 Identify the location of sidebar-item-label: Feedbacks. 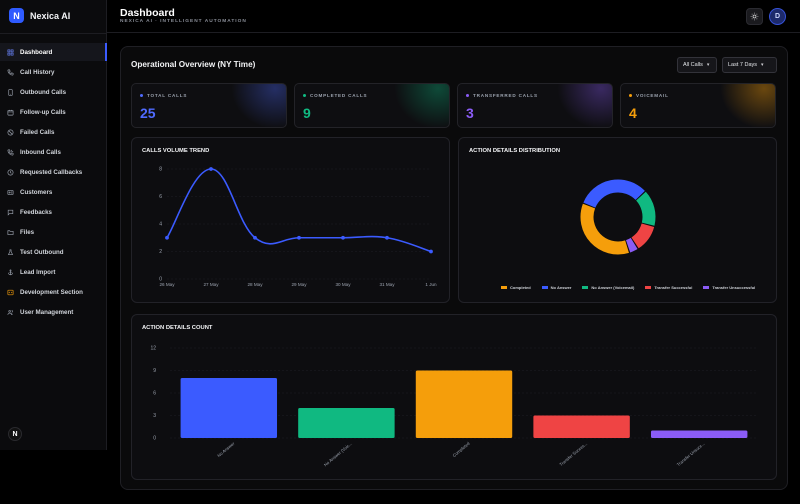
(36, 212).